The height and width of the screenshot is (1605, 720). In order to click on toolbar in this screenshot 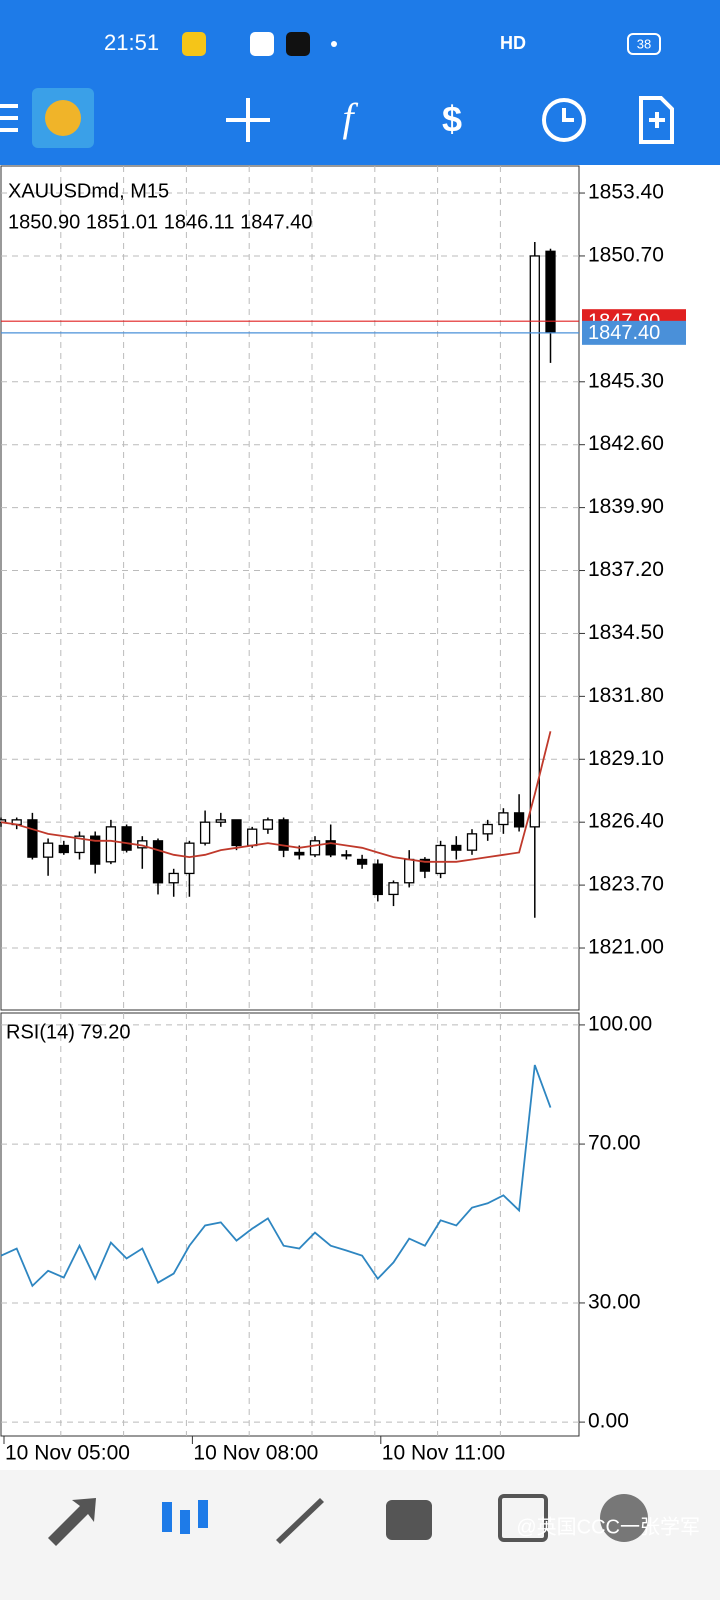, I will do `click(337, 120)`.